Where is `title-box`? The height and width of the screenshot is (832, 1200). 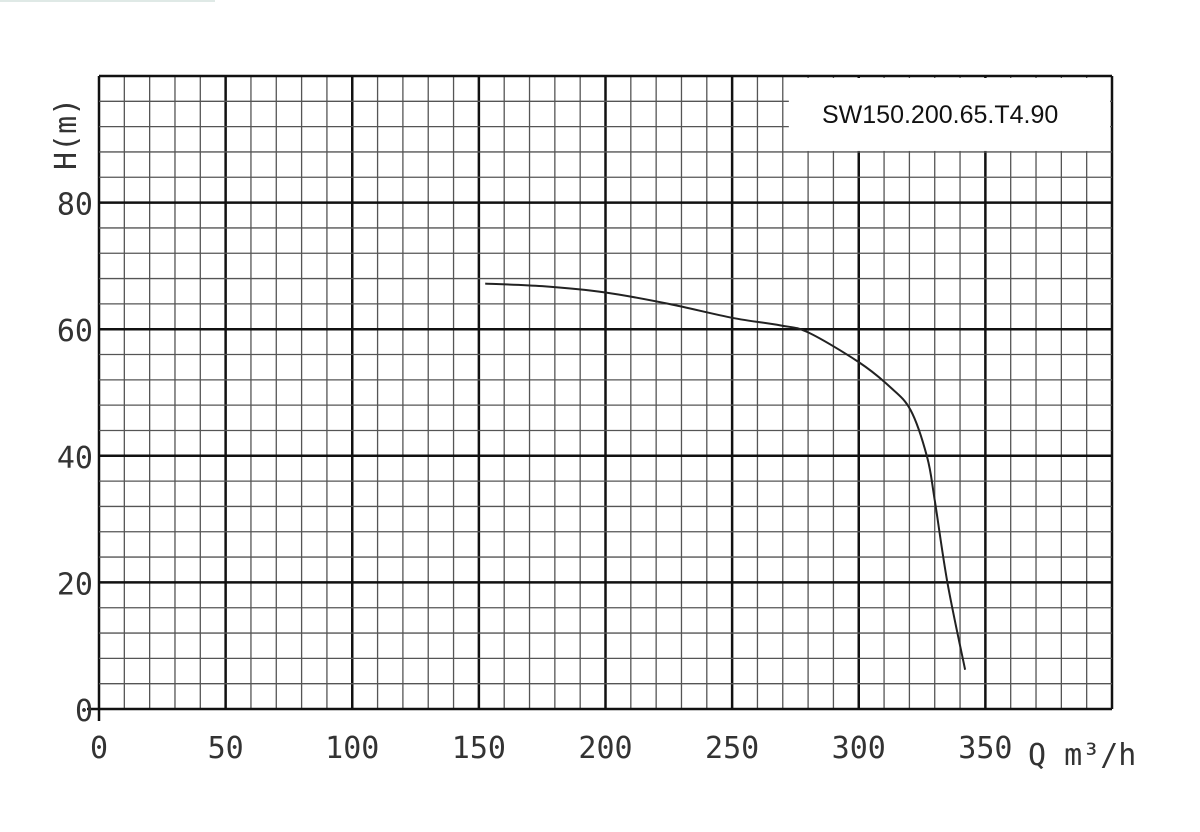 title-box is located at coordinates (949, 114).